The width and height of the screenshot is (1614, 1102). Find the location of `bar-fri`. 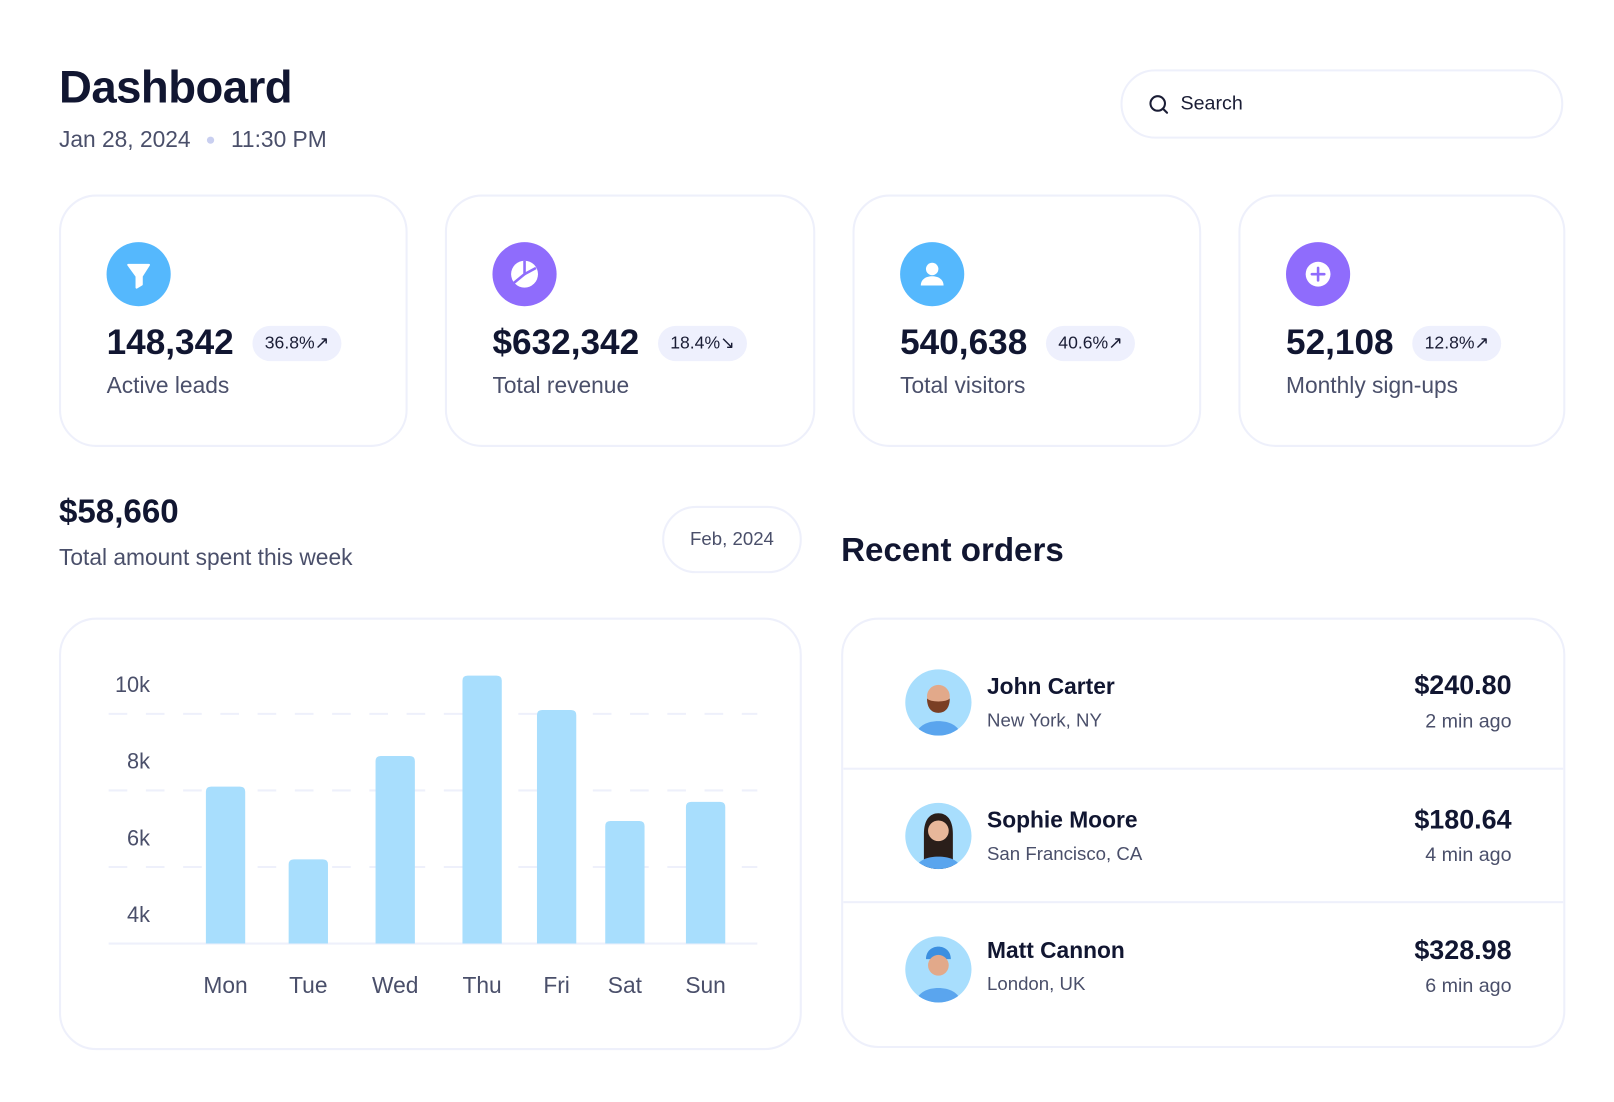

bar-fri is located at coordinates (556, 827).